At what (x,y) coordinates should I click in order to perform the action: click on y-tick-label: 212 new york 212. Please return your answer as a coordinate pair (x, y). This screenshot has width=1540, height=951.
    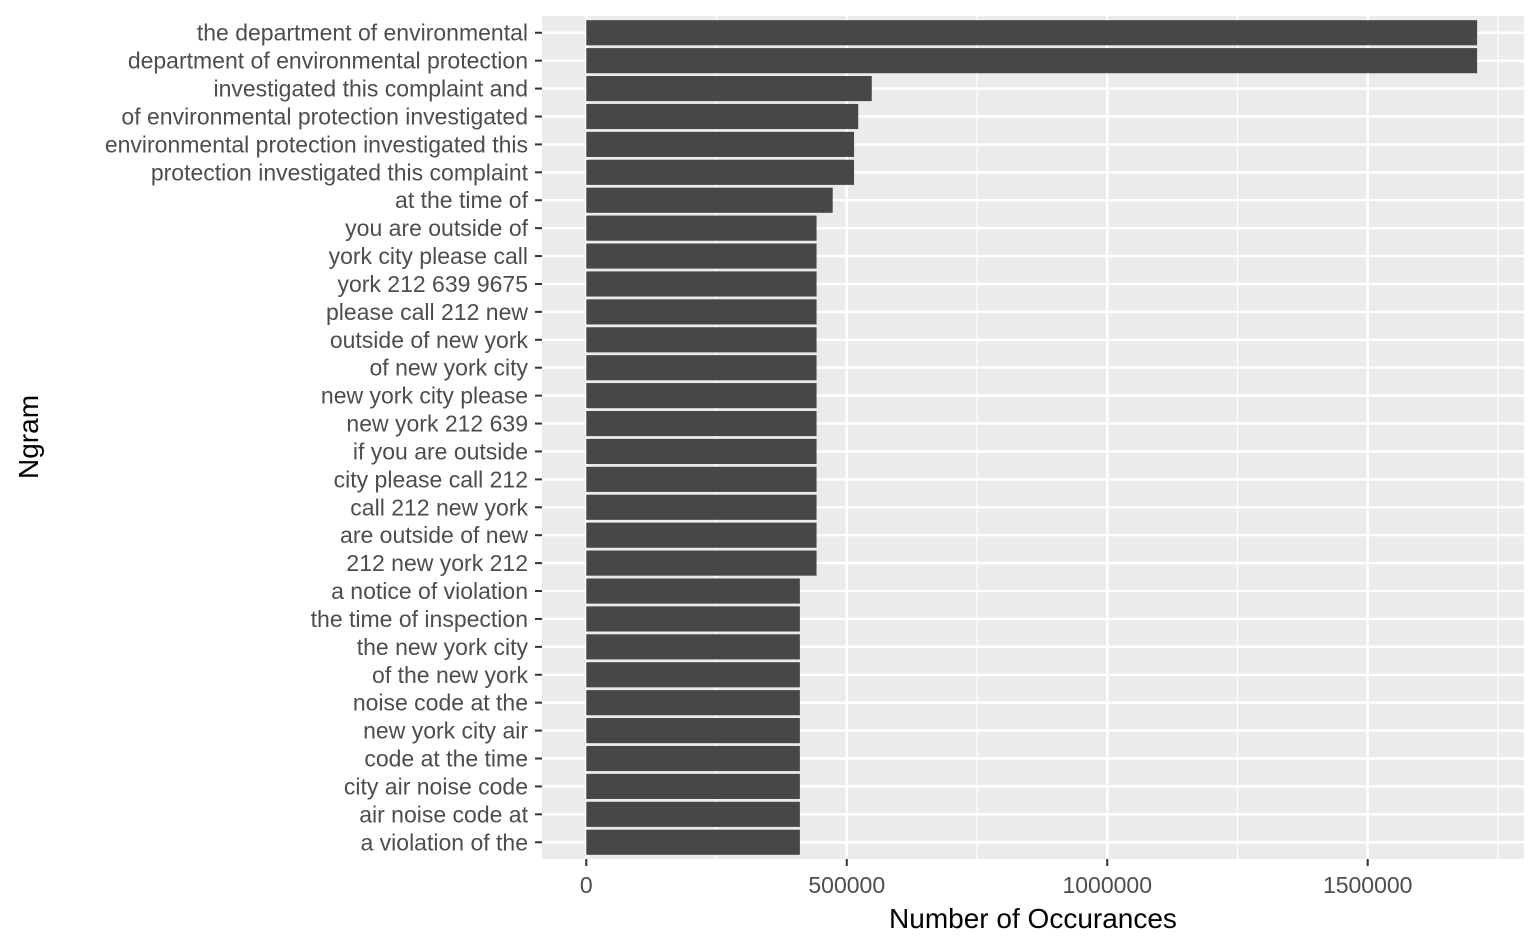
    Looking at the image, I should click on (437, 563).